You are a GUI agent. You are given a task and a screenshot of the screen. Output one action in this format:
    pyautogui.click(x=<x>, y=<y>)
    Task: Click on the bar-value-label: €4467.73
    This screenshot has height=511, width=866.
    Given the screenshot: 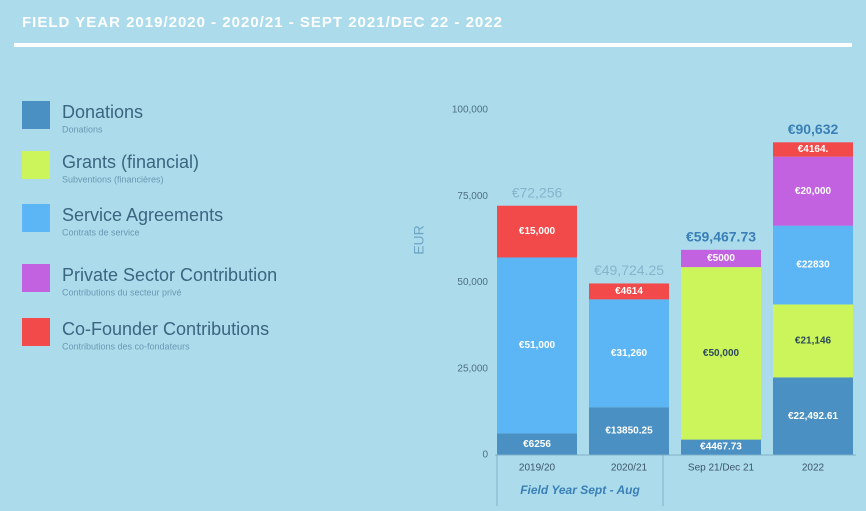 What is the action you would take?
    pyautogui.click(x=721, y=447)
    